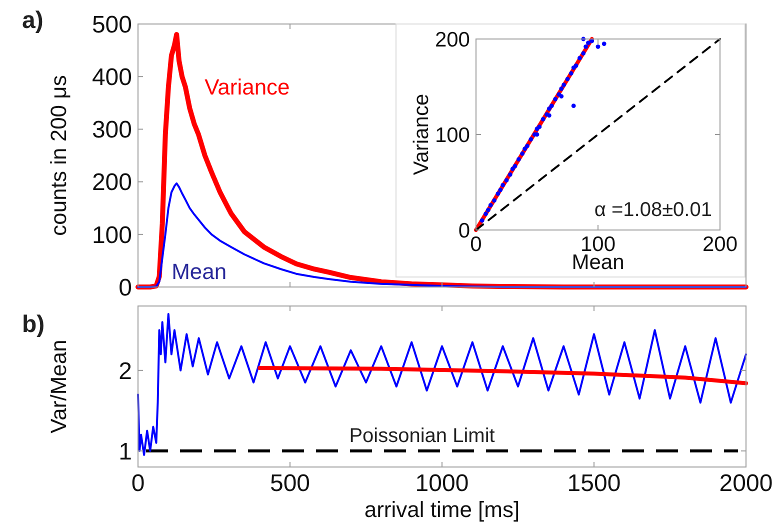 This screenshot has width=778, height=532. What do you see at coordinates (112, 130) in the screenshot?
I see `y-tick-label: 300` at bounding box center [112, 130].